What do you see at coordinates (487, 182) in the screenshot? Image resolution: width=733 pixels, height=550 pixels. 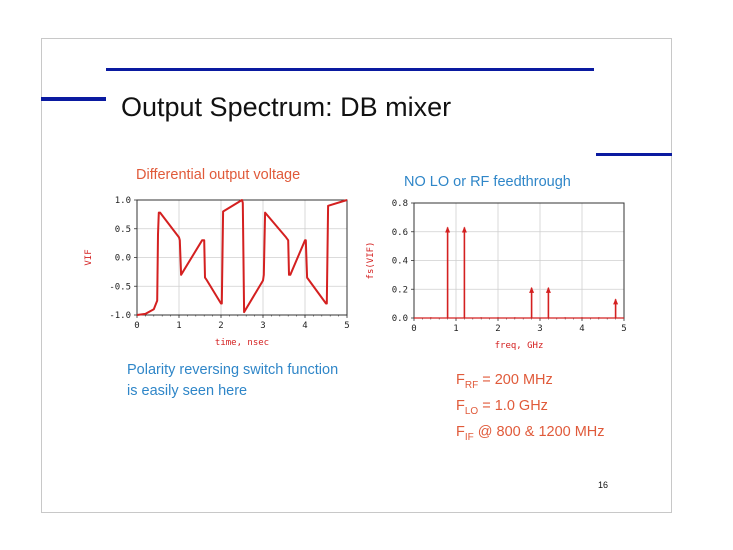 I see `right-chart-caption: NO LO or RF feedthrough` at bounding box center [487, 182].